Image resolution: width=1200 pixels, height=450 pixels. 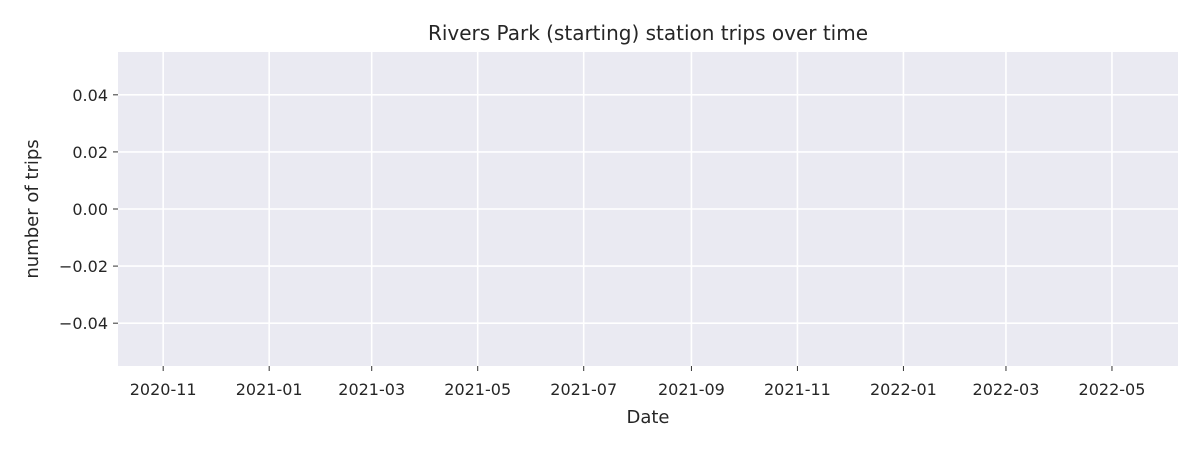 I want to click on x-tick-label: 2021-01, so click(x=269, y=389).